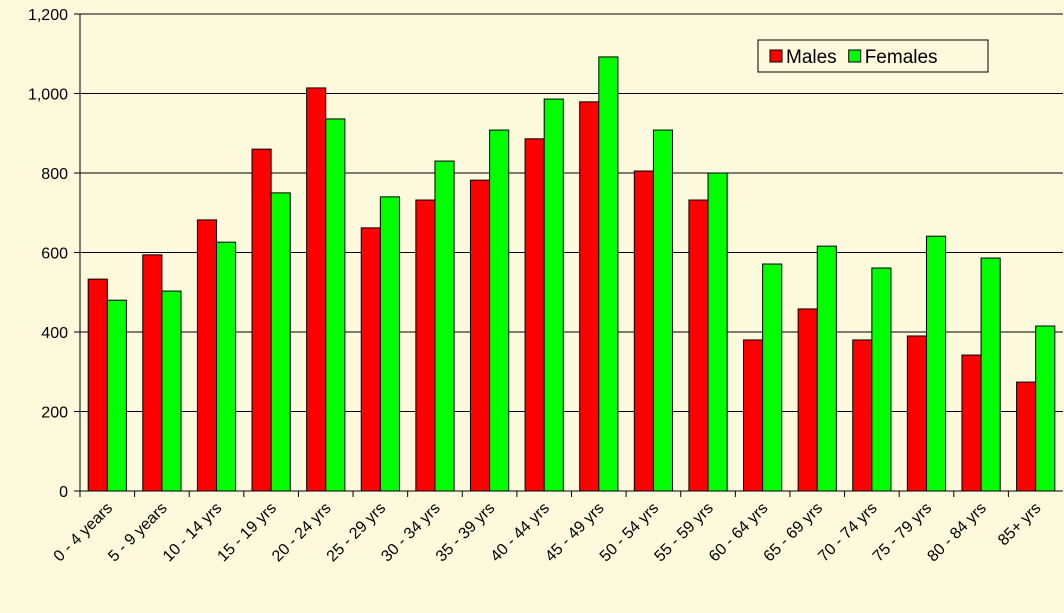 The height and width of the screenshot is (613, 1064). Describe the element at coordinates (54, 333) in the screenshot. I see `y-tick-label: 400` at that location.